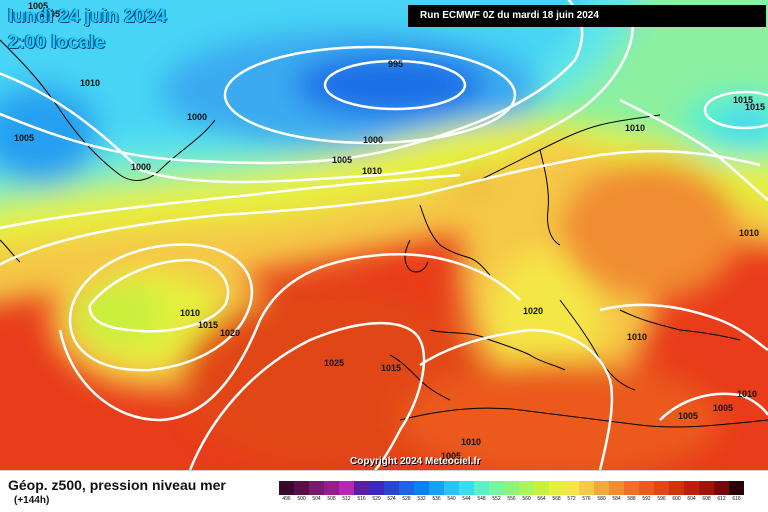  I want to click on model-run-banner: Run ECMWF 0Z du mardi 18 juin 2024, so click(587, 16).